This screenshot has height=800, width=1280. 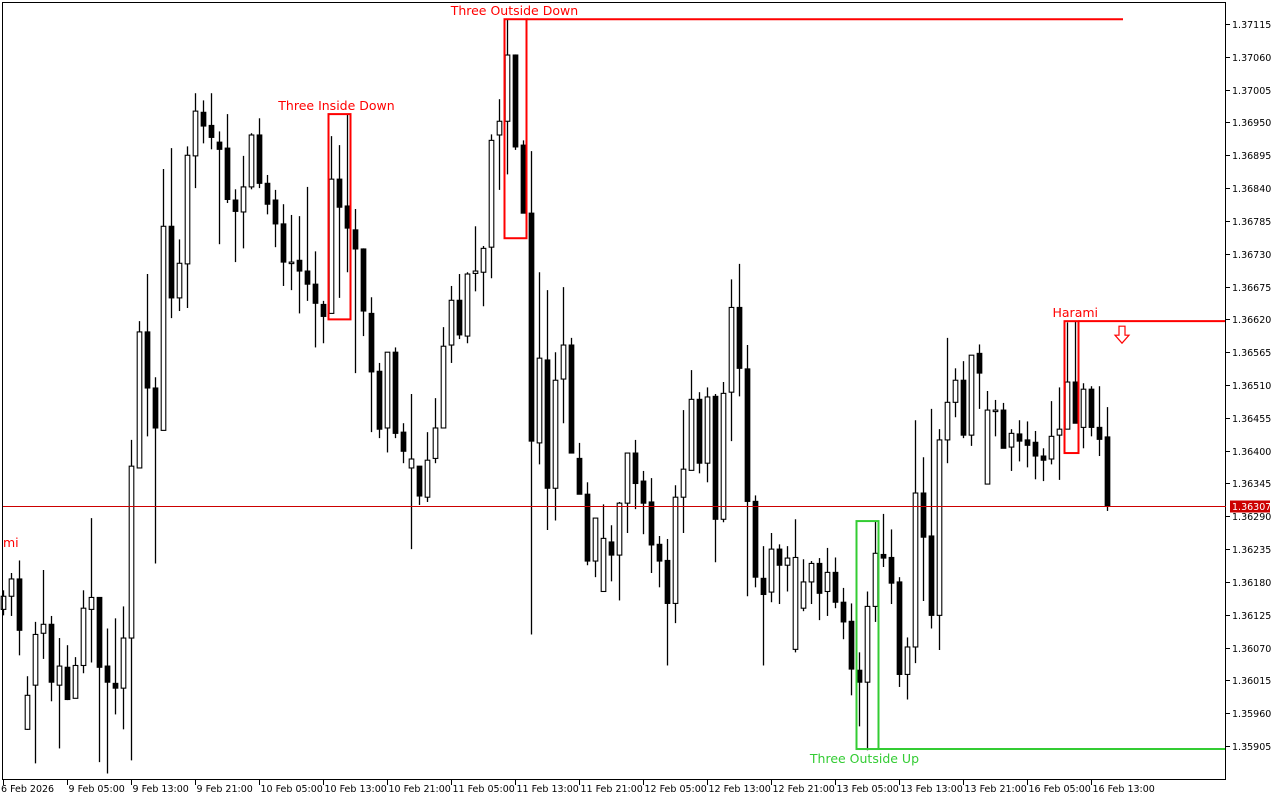 What do you see at coordinates (1251, 649) in the screenshot?
I see `price-tick-label: 1.36070` at bounding box center [1251, 649].